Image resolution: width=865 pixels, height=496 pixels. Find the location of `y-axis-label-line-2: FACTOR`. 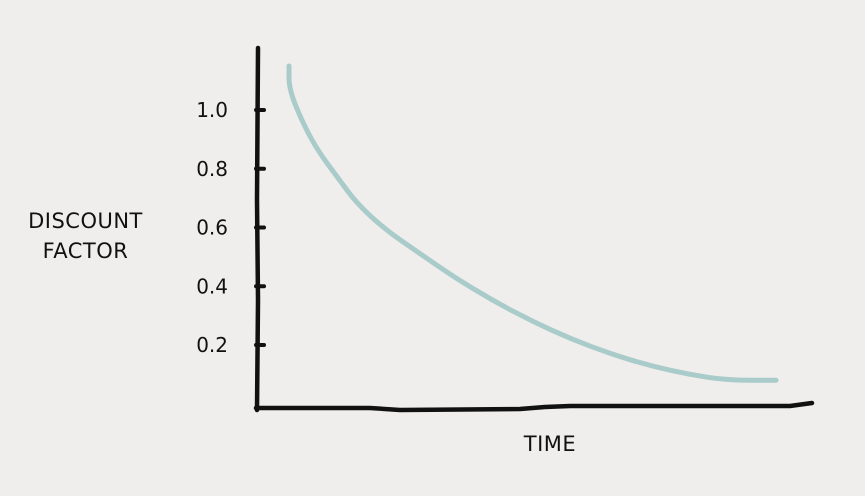

y-axis-label-line-2: FACTOR is located at coordinates (85, 251).